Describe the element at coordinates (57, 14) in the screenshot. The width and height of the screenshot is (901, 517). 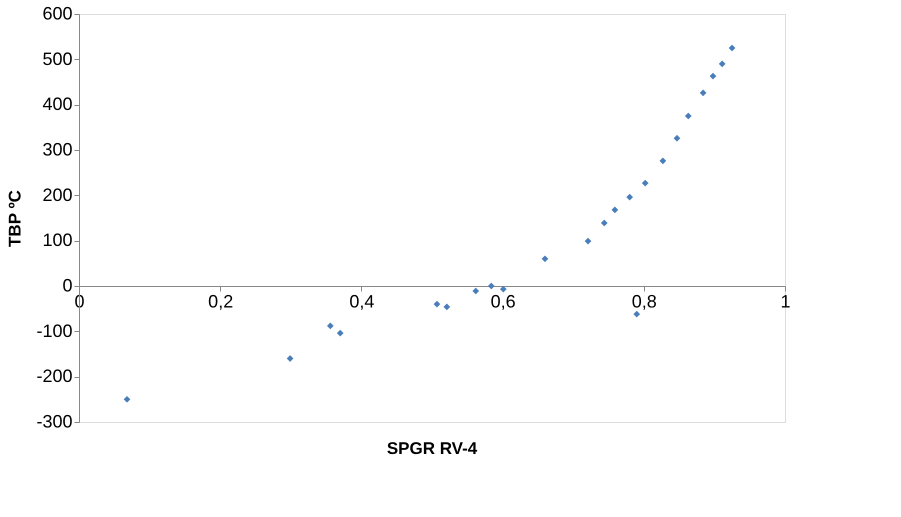
I see `y-tick-label: 600` at that location.